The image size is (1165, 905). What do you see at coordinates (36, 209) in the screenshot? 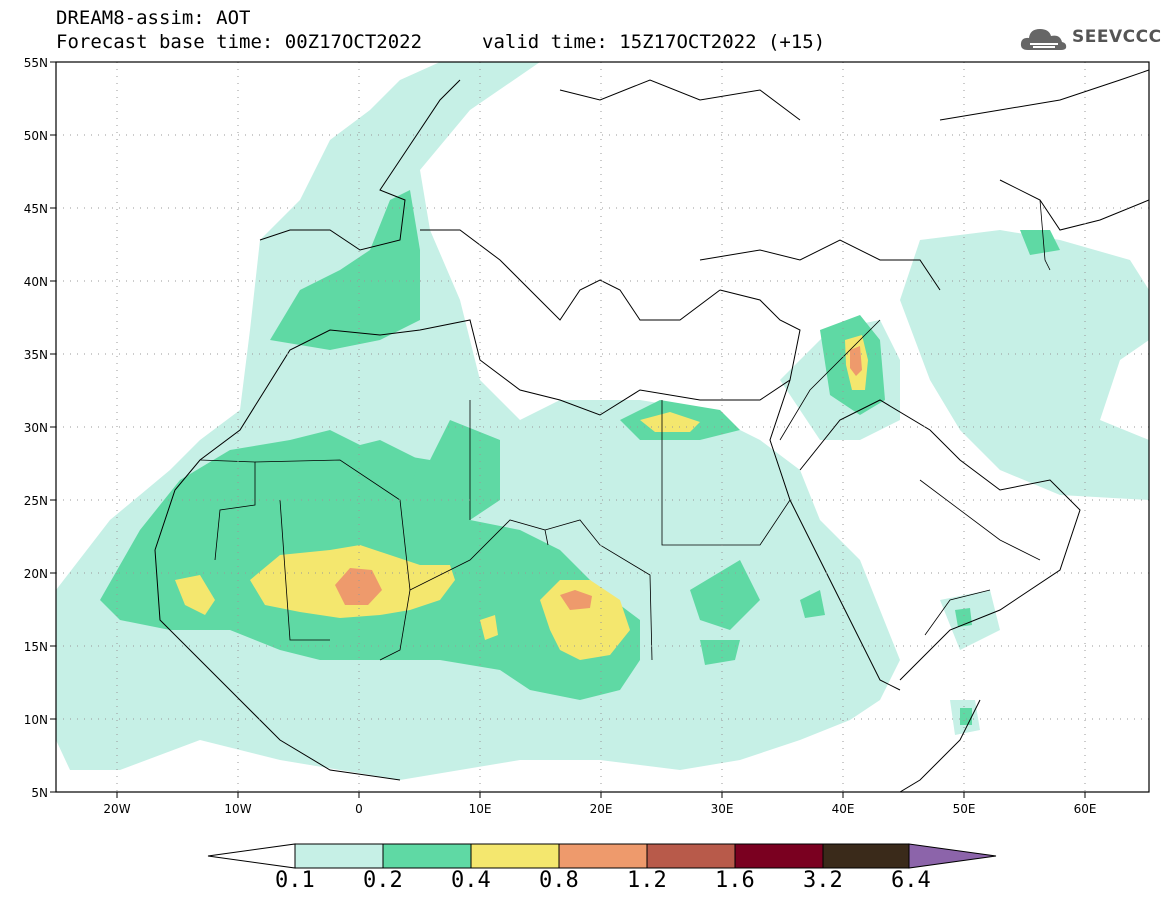
I see `lat-tick-label: 45N` at bounding box center [36, 209].